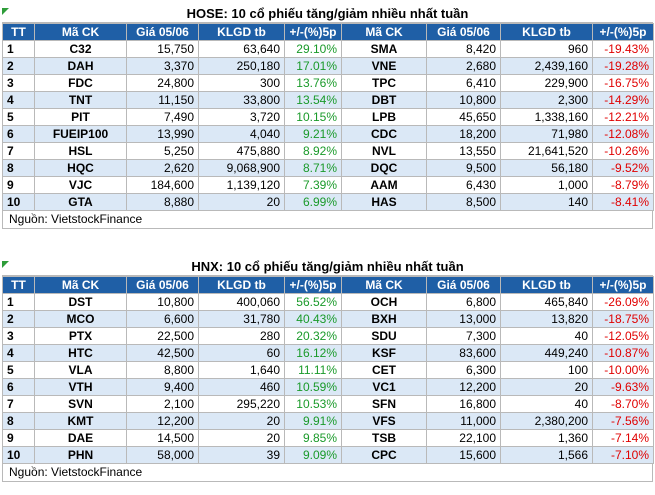 Image resolution: width=655 pixels, height=495 pixels. I want to click on gainer-volume: 33,800, so click(241, 100).